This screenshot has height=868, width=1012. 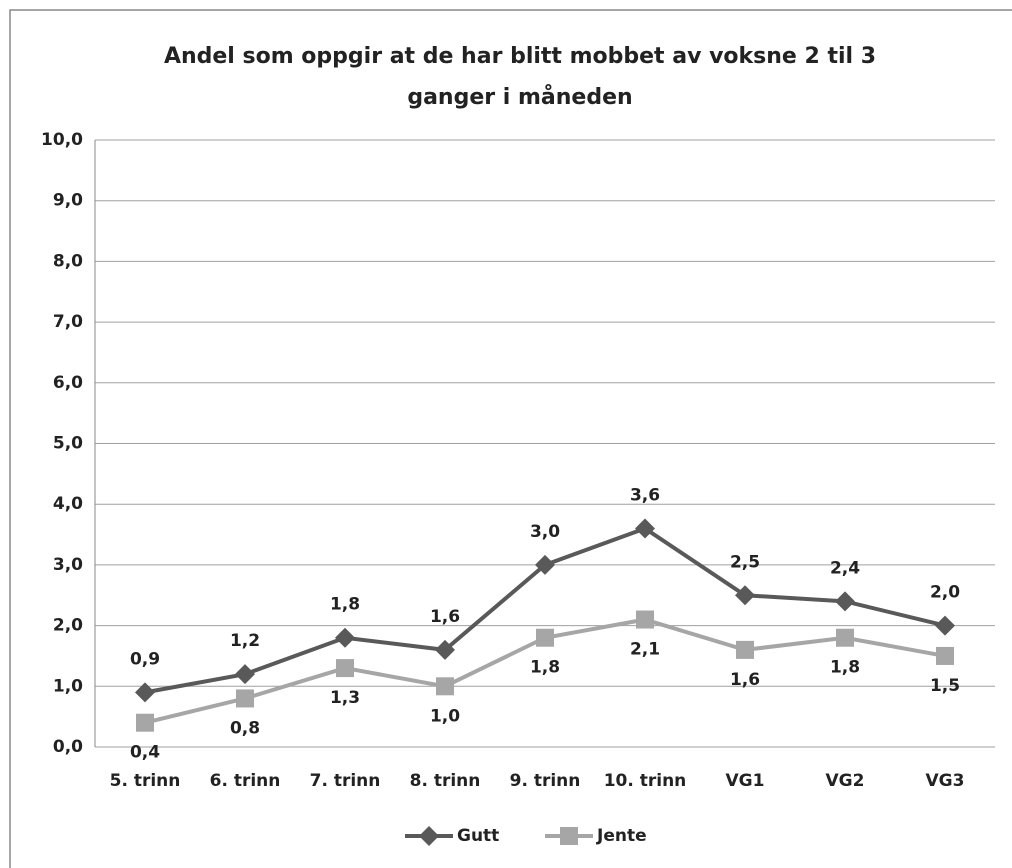 I want to click on y-tick-label: 4,0, so click(x=68, y=504).